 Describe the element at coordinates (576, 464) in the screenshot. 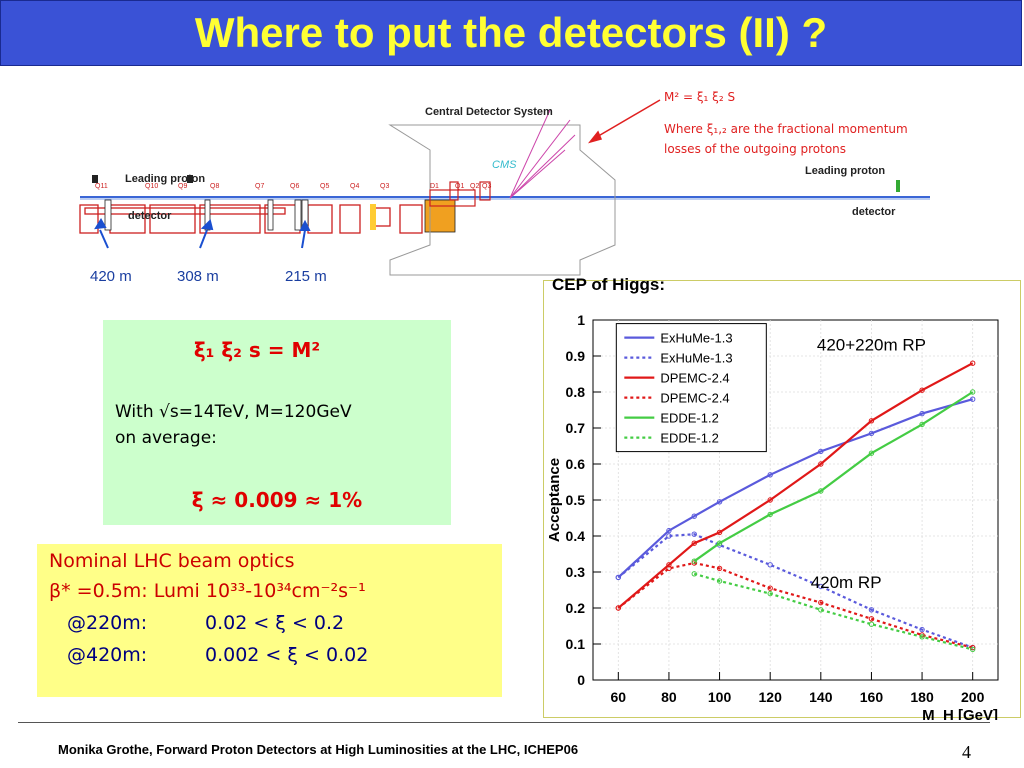

I see `y-tick-label: 0.6` at that location.